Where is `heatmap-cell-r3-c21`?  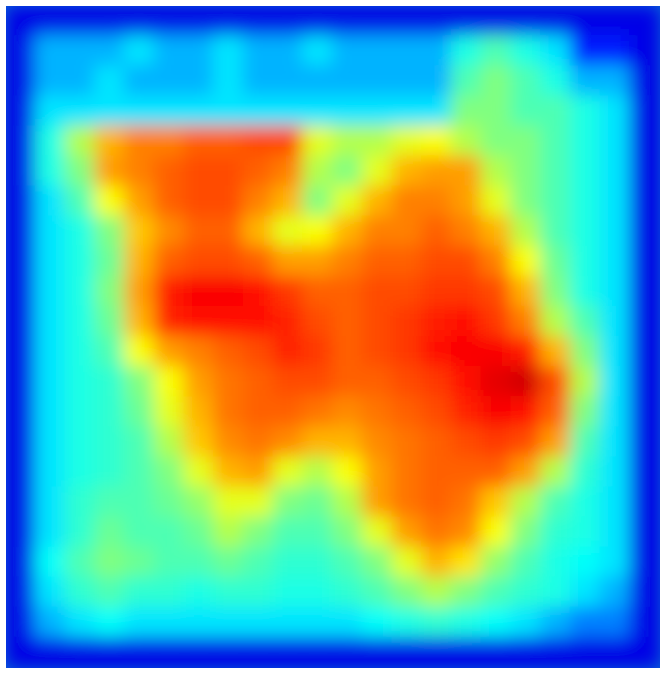 heatmap-cell-r3-c21 is located at coordinates (644, 111).